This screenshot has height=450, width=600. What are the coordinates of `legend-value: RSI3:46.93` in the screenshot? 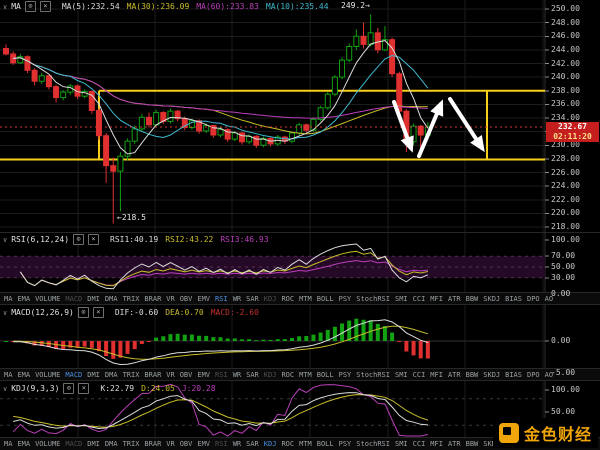 It's located at (244, 239).